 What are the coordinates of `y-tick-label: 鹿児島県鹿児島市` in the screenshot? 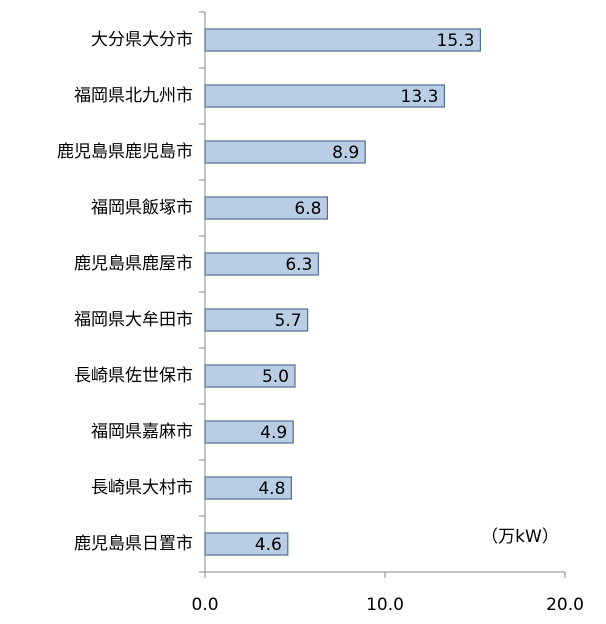 It's located at (125, 152).